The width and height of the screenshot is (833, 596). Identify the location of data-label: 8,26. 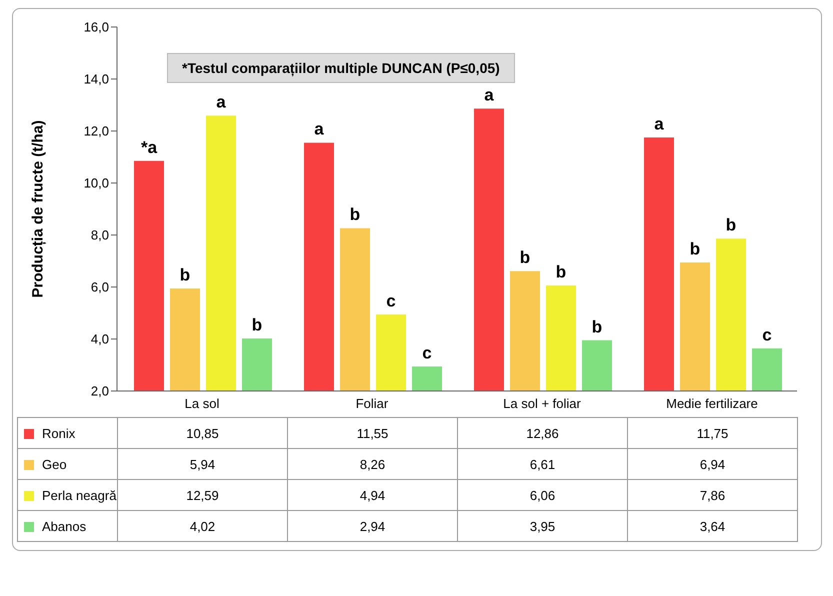
(373, 464).